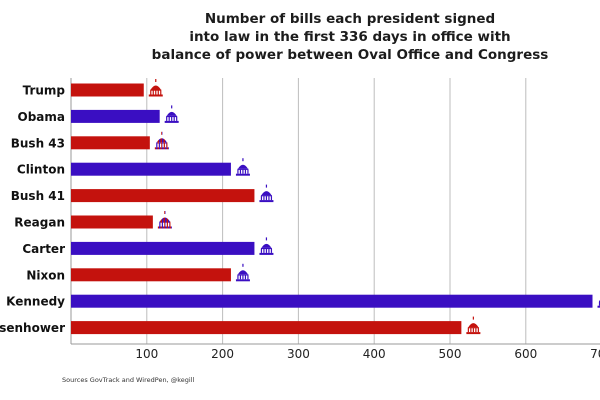 This screenshot has height=400, width=600. What do you see at coordinates (35, 302) in the screenshot?
I see `category-label: Kennedy` at bounding box center [35, 302].